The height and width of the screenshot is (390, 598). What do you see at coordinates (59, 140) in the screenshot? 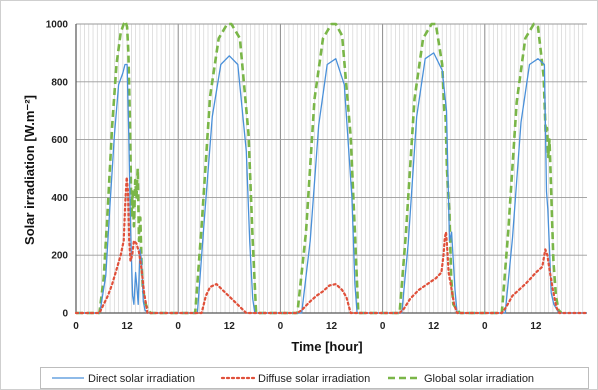
I see `y-tick-label: 600` at bounding box center [59, 140].